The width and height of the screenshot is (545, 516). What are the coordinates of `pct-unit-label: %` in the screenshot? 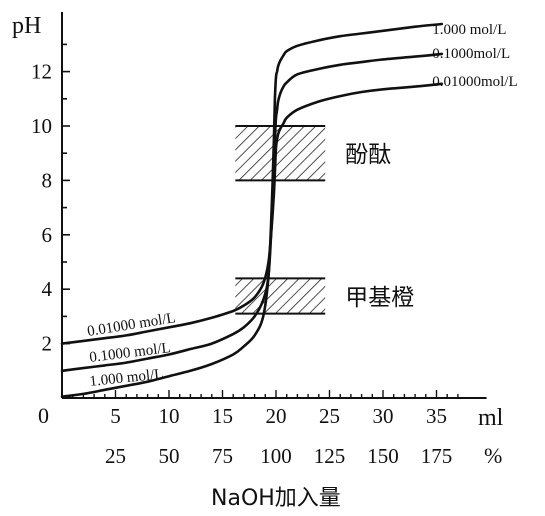 It's located at (493, 455).